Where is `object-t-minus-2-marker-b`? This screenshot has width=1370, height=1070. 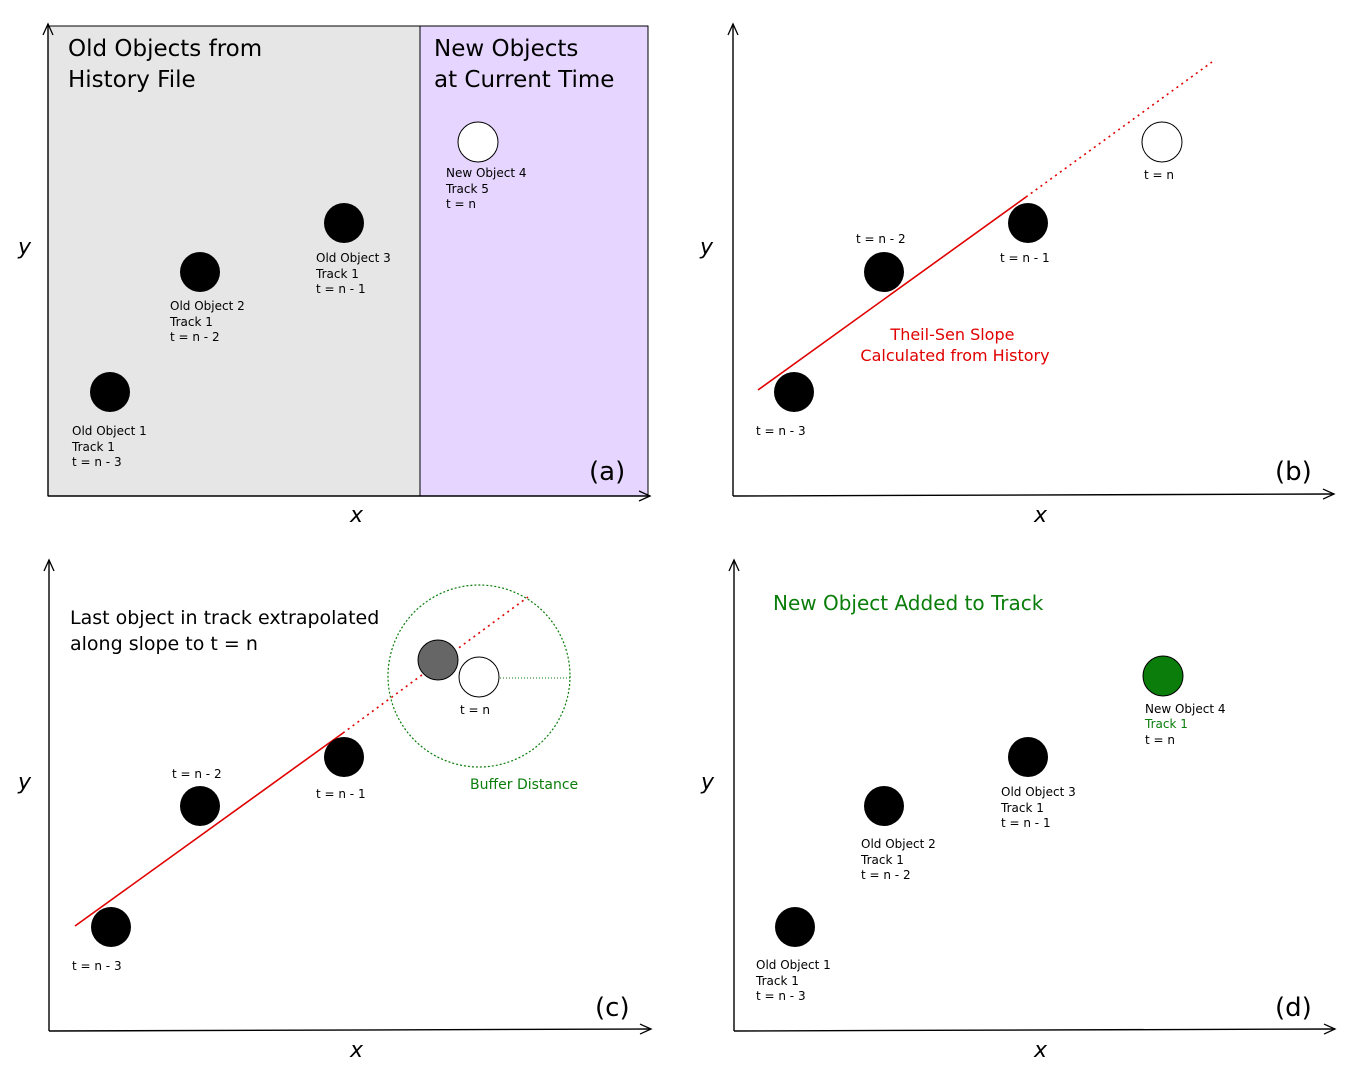
object-t-minus-2-marker-b is located at coordinates (884, 272).